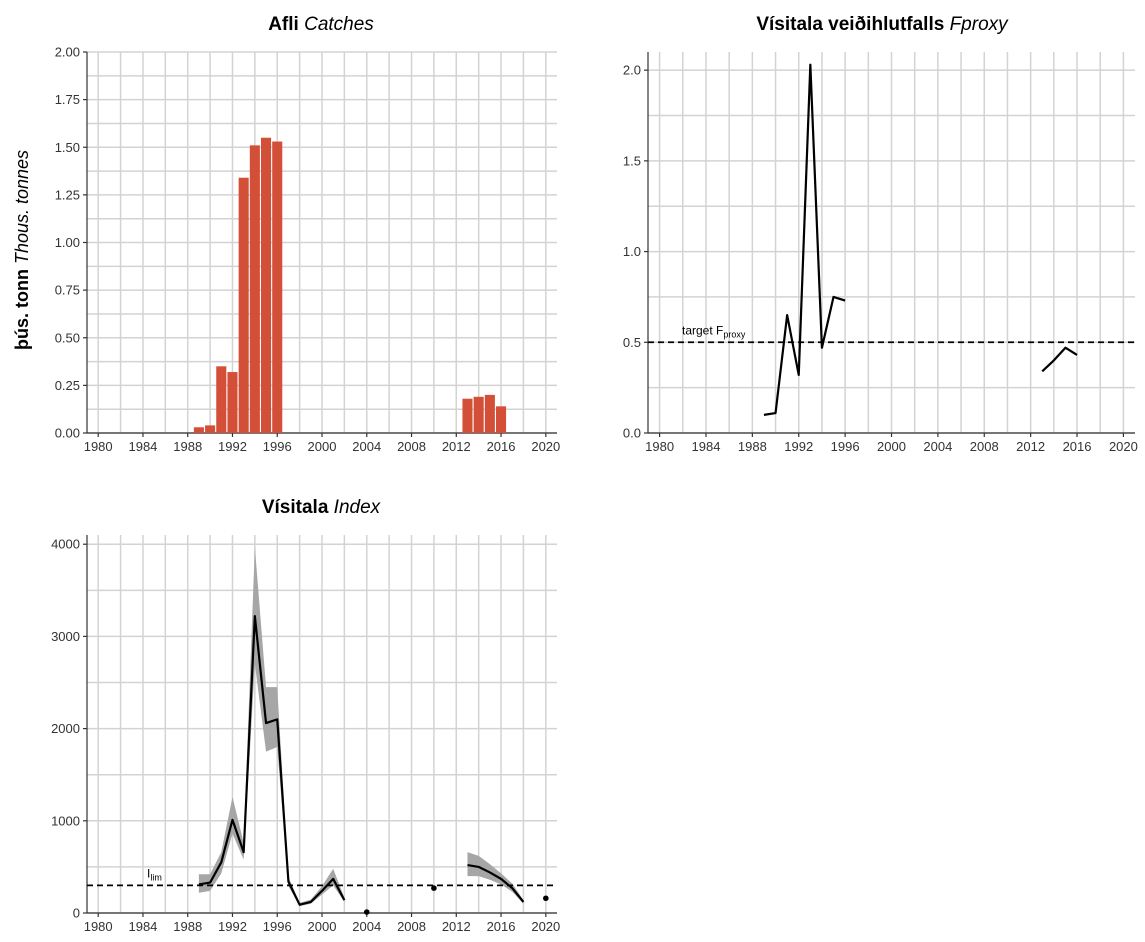 This screenshot has width=1145, height=942. What do you see at coordinates (937, 446) in the screenshot?
I see `fproxy-x-tick-label: 2004` at bounding box center [937, 446].